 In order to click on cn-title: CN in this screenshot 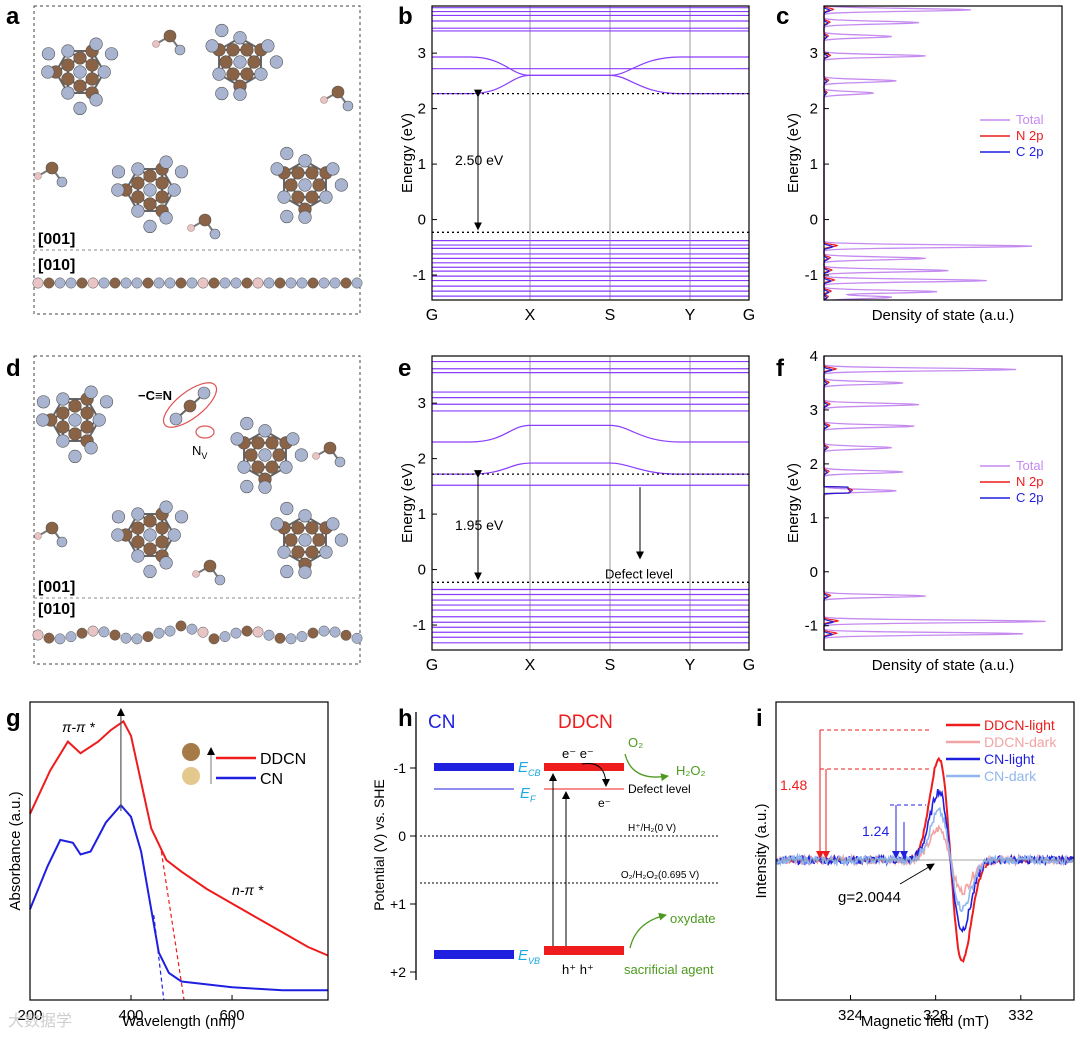, I will do `click(441, 722)`.